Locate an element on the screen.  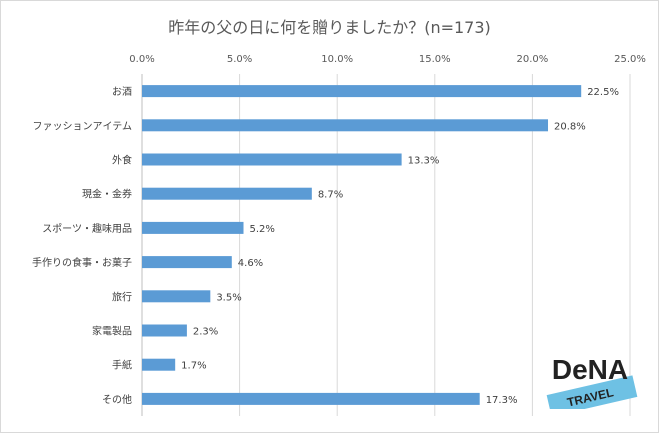
x-tick-label: 20.0% is located at coordinates (533, 59).